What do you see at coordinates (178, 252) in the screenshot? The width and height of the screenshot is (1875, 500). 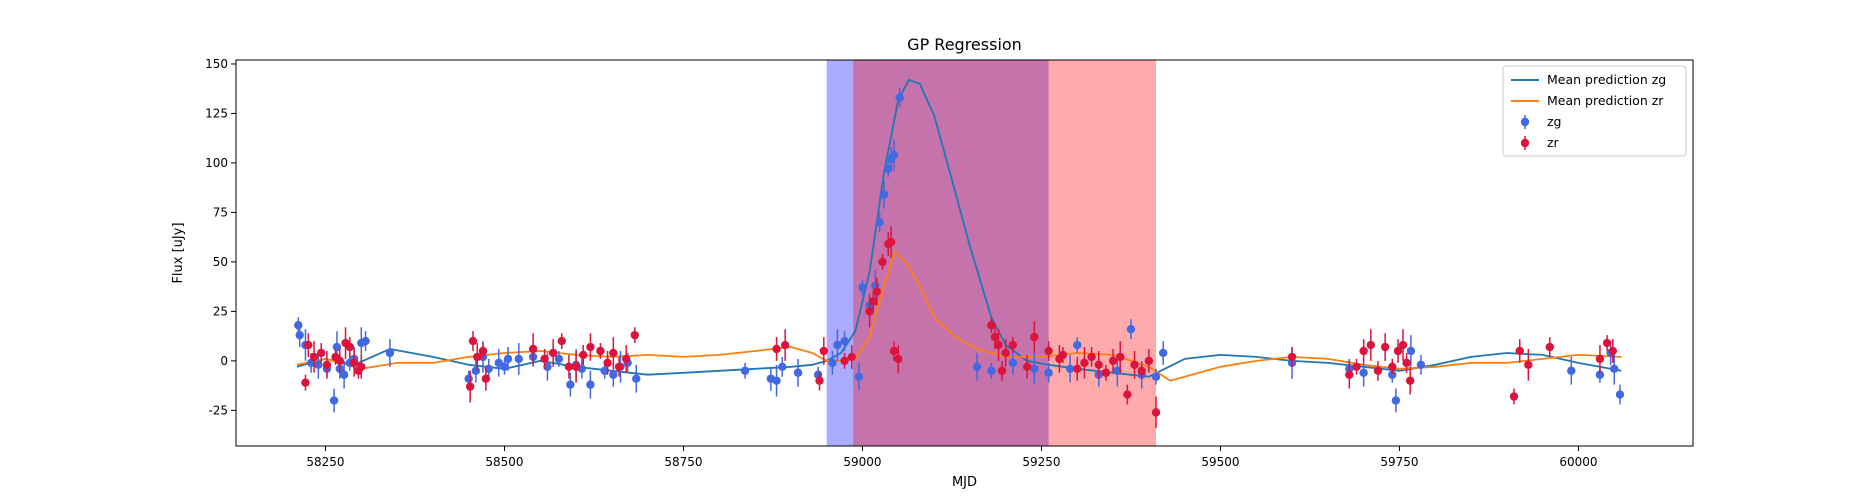 I see `y-axis-label: Flux [uJy]` at bounding box center [178, 252].